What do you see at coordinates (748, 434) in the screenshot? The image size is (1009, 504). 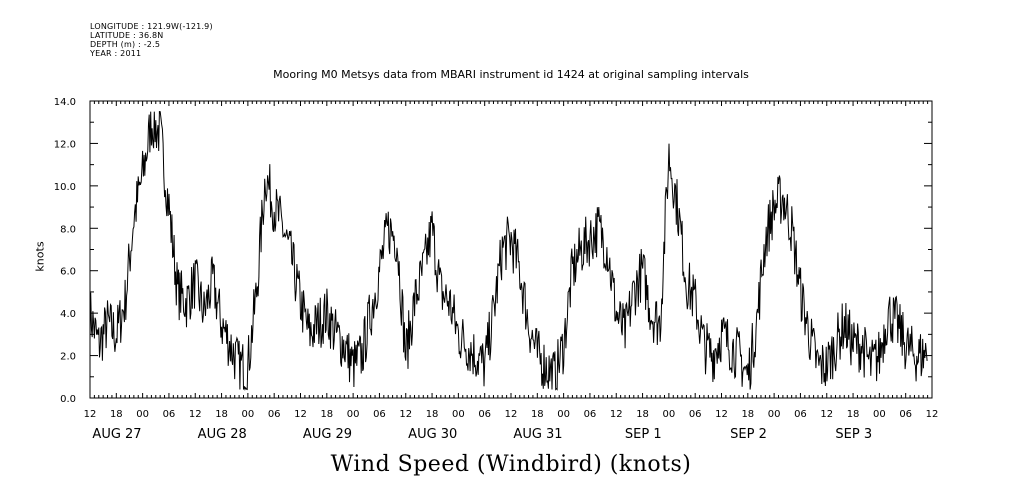 I see `x-day-label: SEP 2` at bounding box center [748, 434].